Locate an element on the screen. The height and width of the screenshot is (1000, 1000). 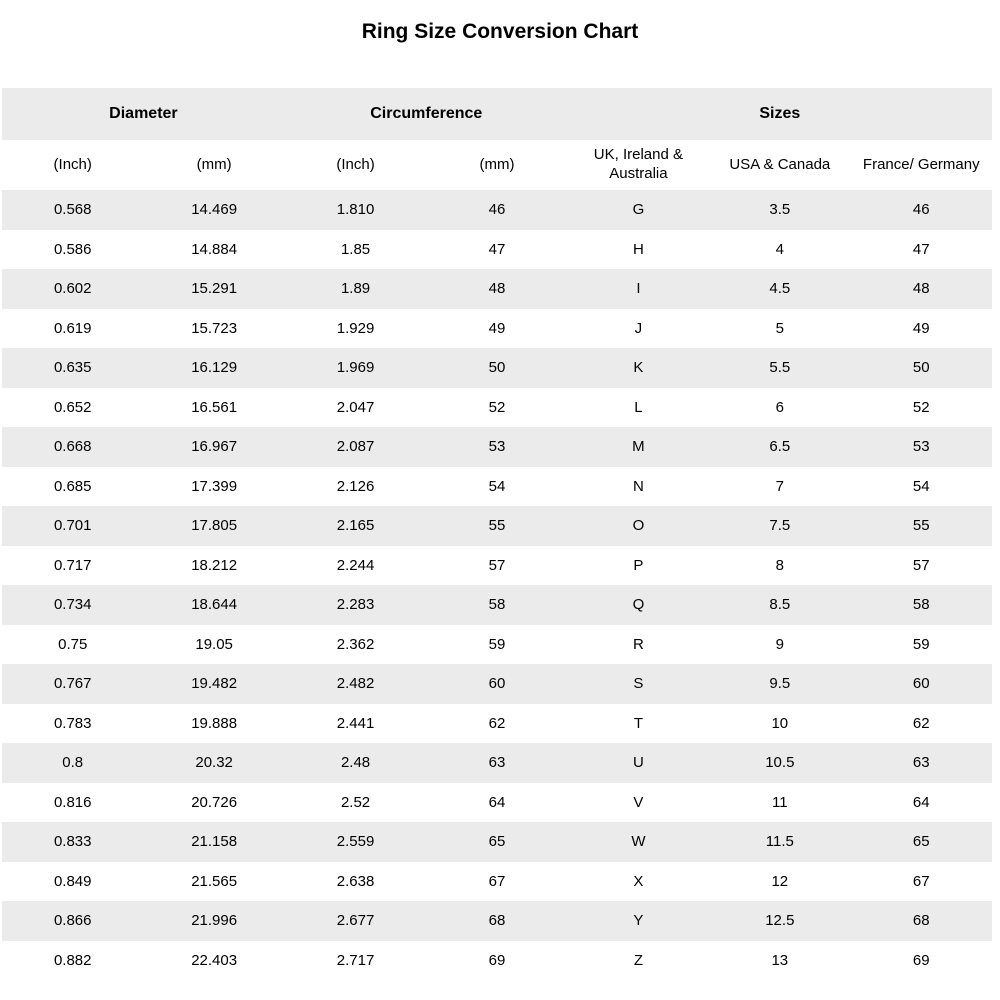
diameter-mm-cell: 19.05 is located at coordinates (214, 644).